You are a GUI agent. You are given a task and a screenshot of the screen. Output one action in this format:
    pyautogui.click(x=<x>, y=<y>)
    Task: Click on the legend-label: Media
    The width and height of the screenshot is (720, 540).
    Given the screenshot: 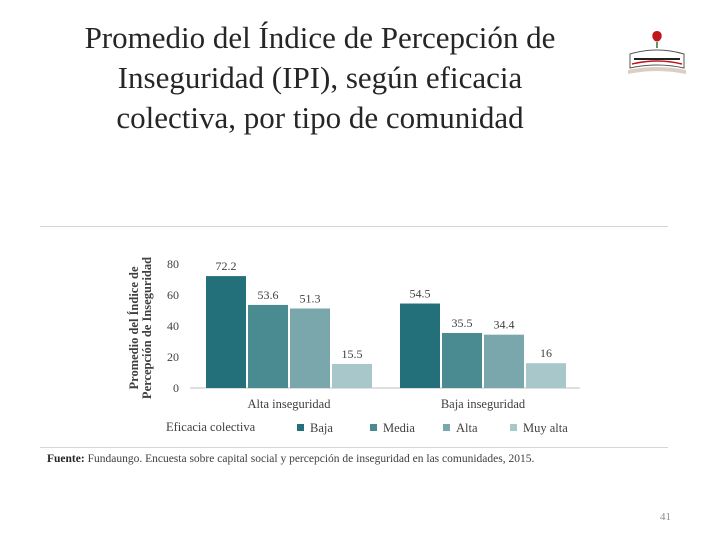 What is the action you would take?
    pyautogui.click(x=399, y=428)
    